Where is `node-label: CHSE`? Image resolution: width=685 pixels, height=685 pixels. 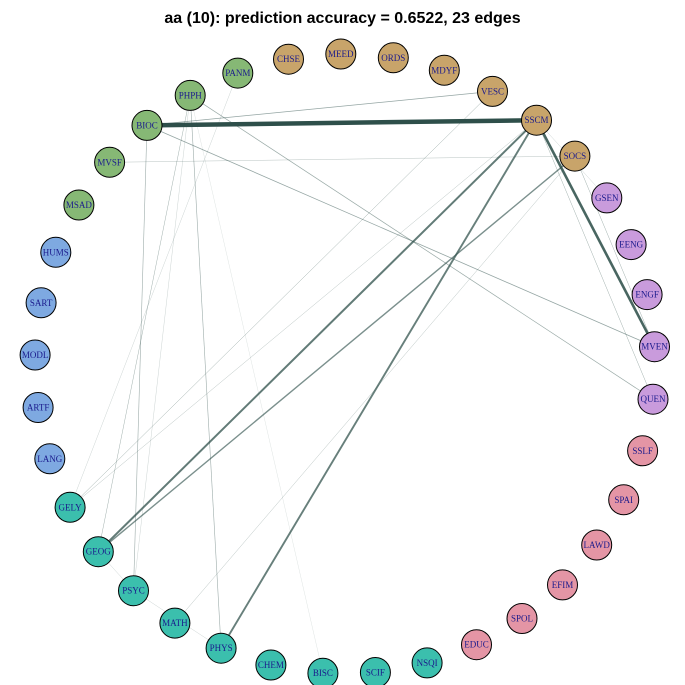
node-label: CHSE is located at coordinates (289, 59).